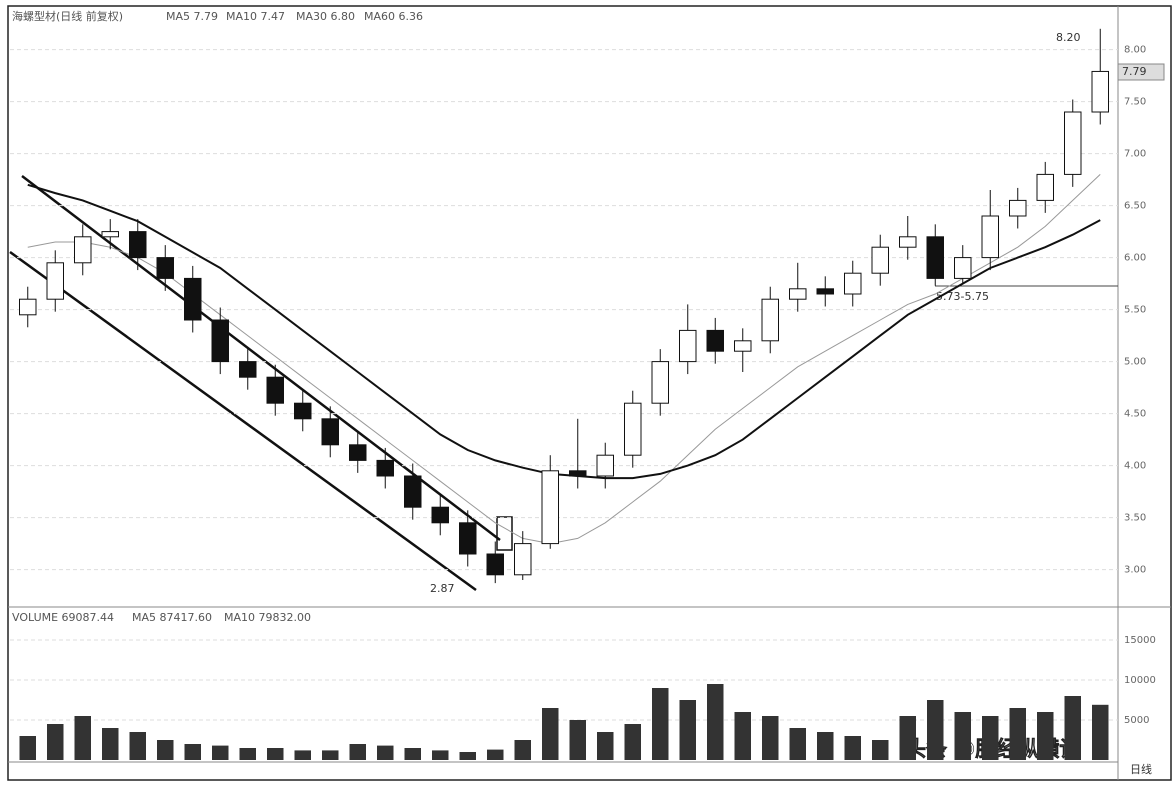 This screenshot has width=1174, height=788. What do you see at coordinates (504, 533) in the screenshot?
I see `breakout-box` at bounding box center [504, 533].